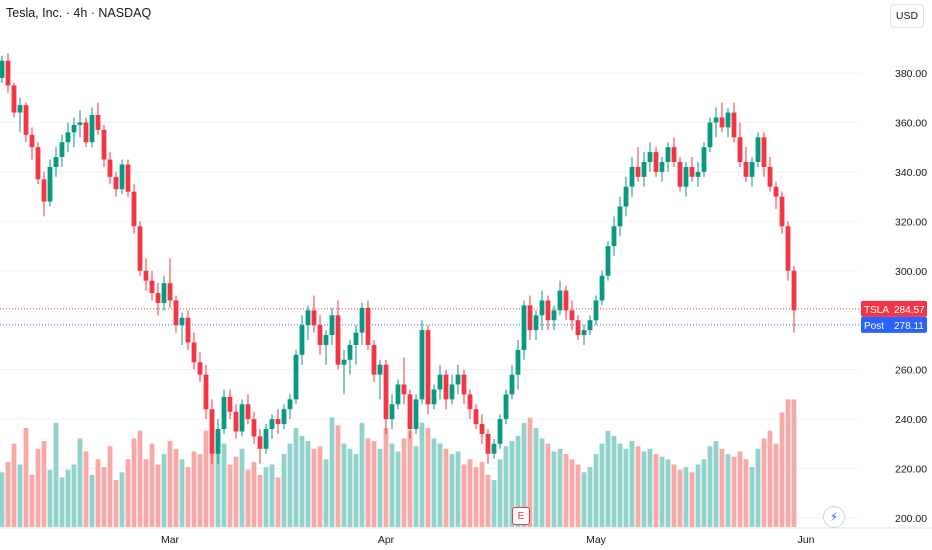  Describe the element at coordinates (911, 272) in the screenshot. I see `y-tick-label: 300.00` at that location.